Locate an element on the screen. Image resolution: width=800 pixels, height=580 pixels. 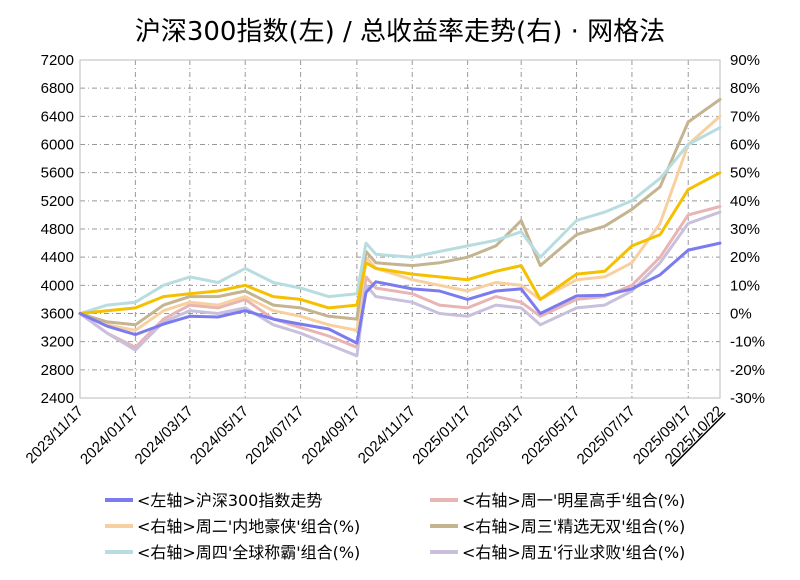
legend-label: <右轴>周四'全球称霸'组合(%) is located at coordinates (248, 552).